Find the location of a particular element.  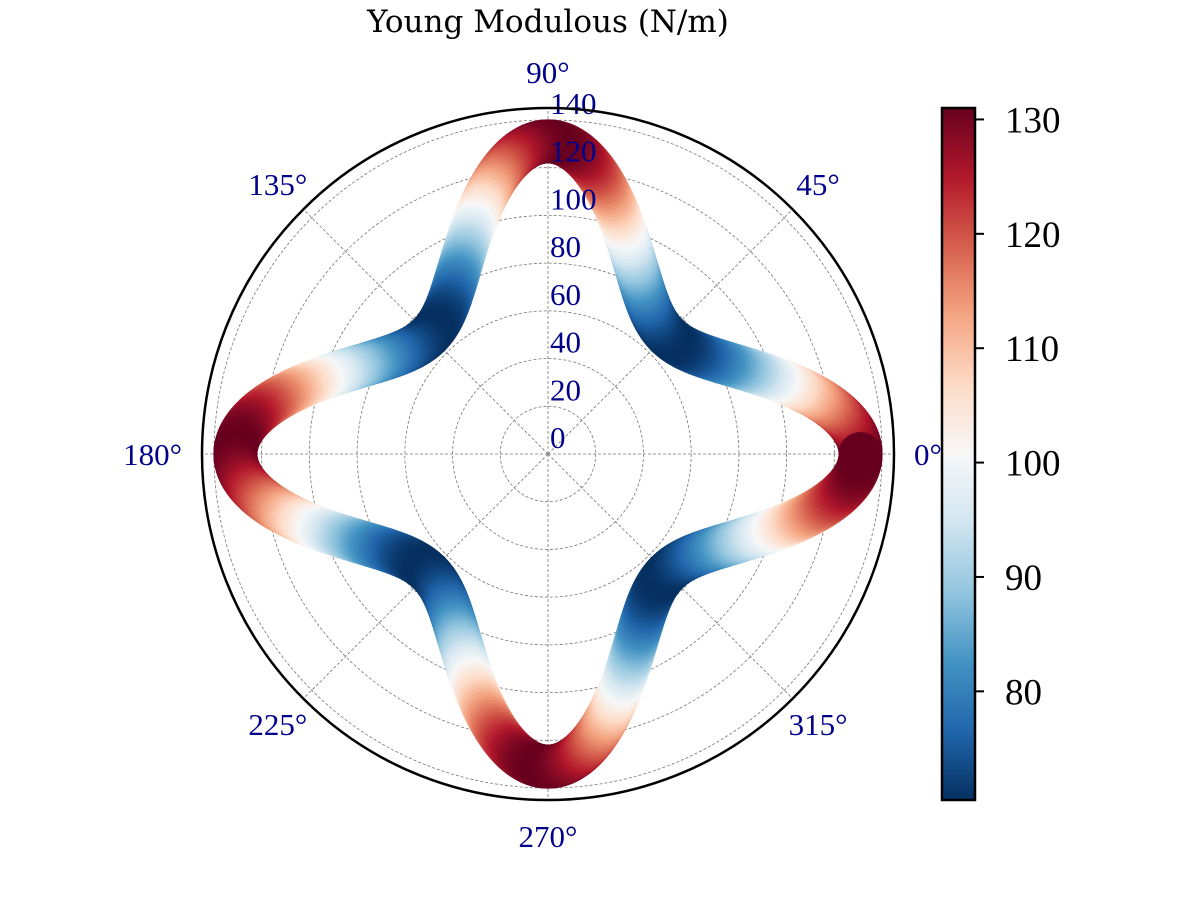

angular-tick-label: 45° is located at coordinates (817, 184).